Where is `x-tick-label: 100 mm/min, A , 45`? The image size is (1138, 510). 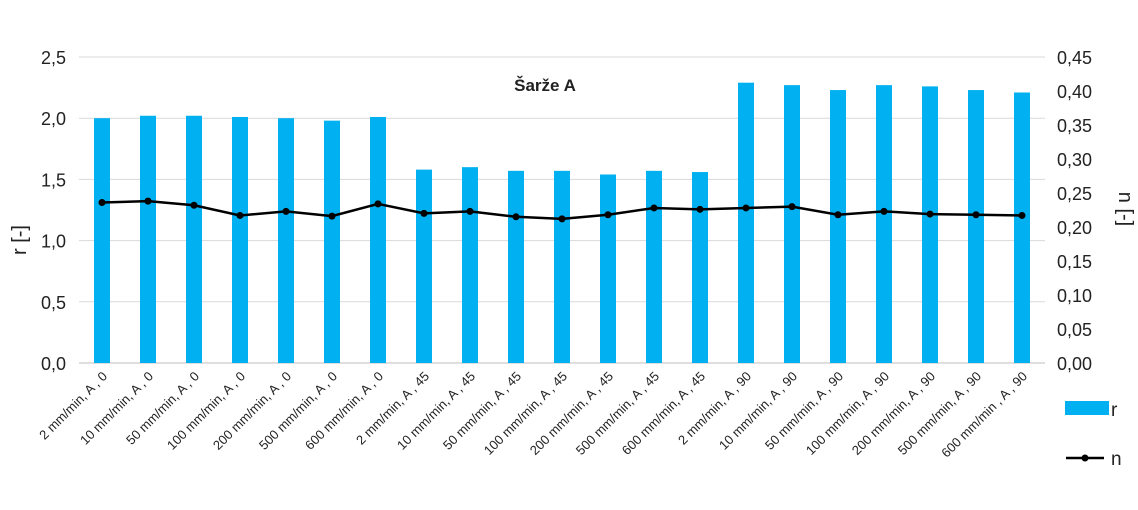
x-tick-label: 100 mm/min, A , 45 is located at coordinates (525, 413).